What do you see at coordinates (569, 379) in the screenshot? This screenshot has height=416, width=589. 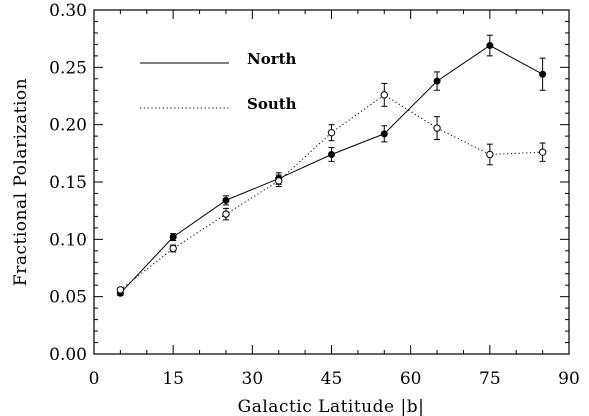 I see `x-tick-label: 90` at bounding box center [569, 379].